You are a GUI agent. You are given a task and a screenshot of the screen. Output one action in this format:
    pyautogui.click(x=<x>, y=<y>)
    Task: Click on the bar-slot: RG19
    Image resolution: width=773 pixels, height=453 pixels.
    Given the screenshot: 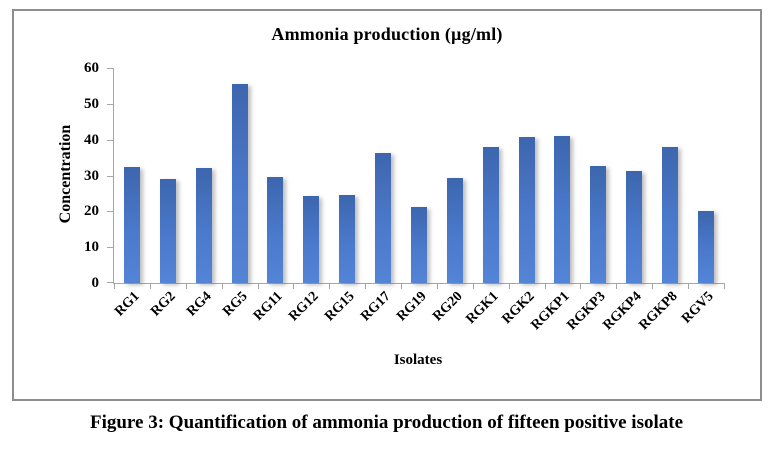 What is the action you would take?
    pyautogui.click(x=415, y=196)
    